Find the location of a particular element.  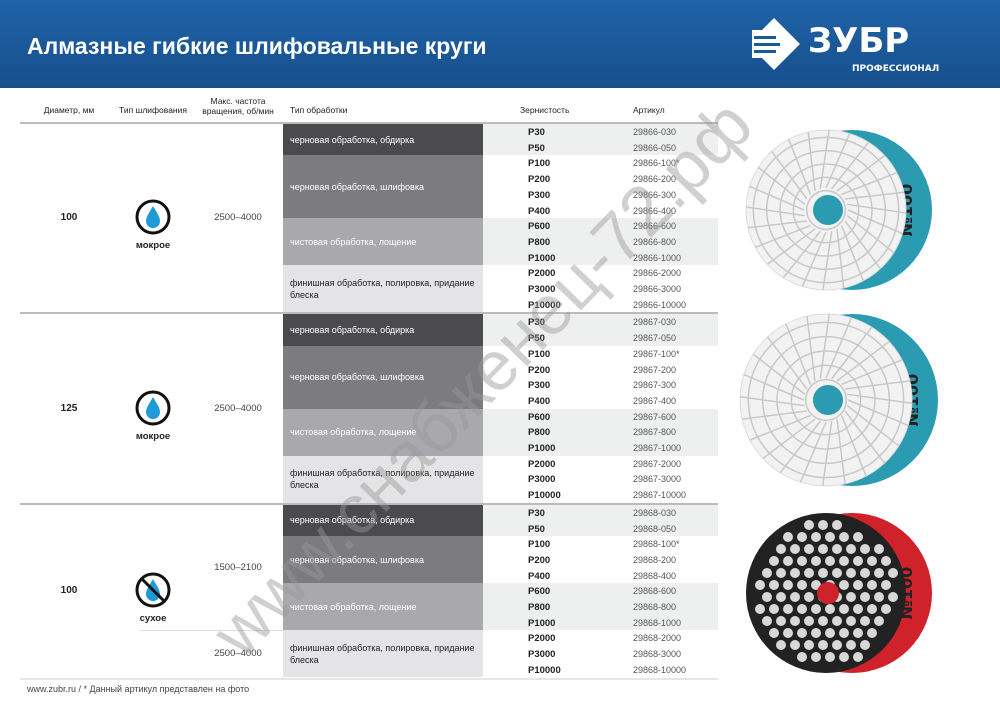

diameter-value: 100 is located at coordinates (69, 591).